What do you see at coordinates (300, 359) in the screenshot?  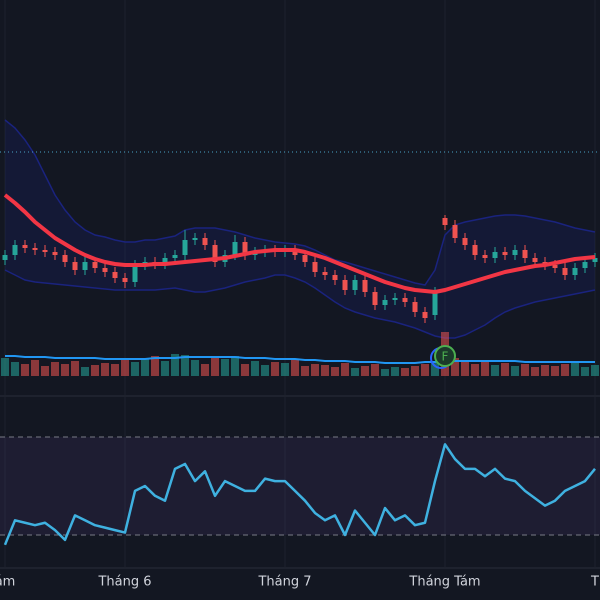 I see `volume-ma` at bounding box center [300, 359].